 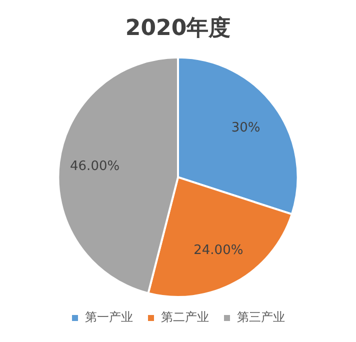 What do you see at coordinates (219, 250) in the screenshot?
I see `data-label: 24.00%` at bounding box center [219, 250].